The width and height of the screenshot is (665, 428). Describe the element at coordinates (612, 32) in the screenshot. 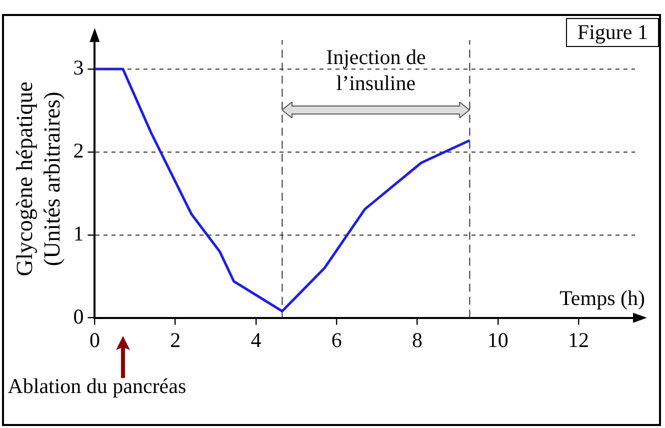

I see `annotation: Figure 1` at that location.